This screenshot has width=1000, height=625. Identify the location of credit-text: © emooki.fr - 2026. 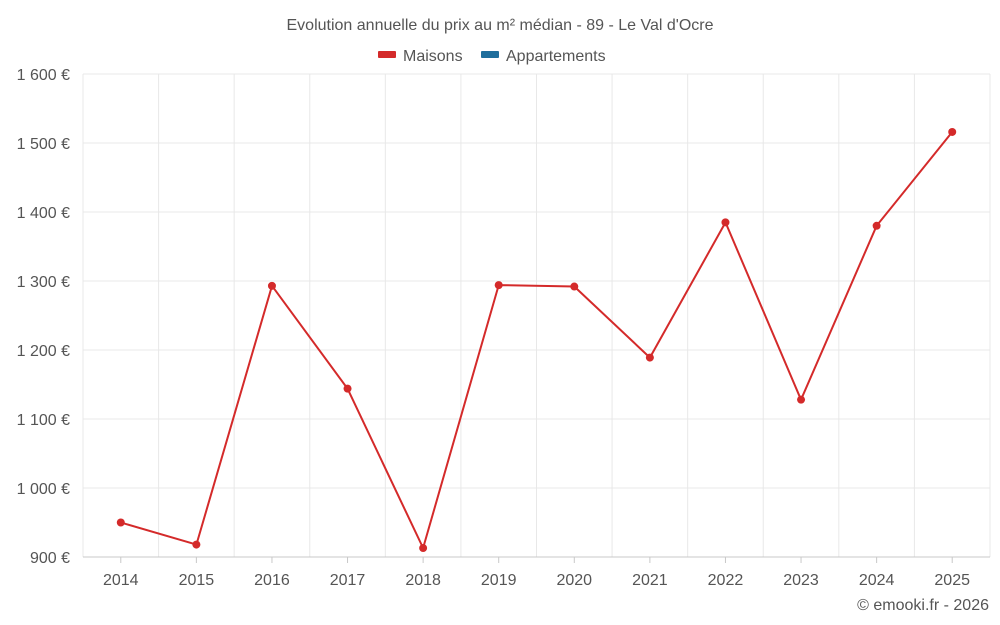
(923, 605).